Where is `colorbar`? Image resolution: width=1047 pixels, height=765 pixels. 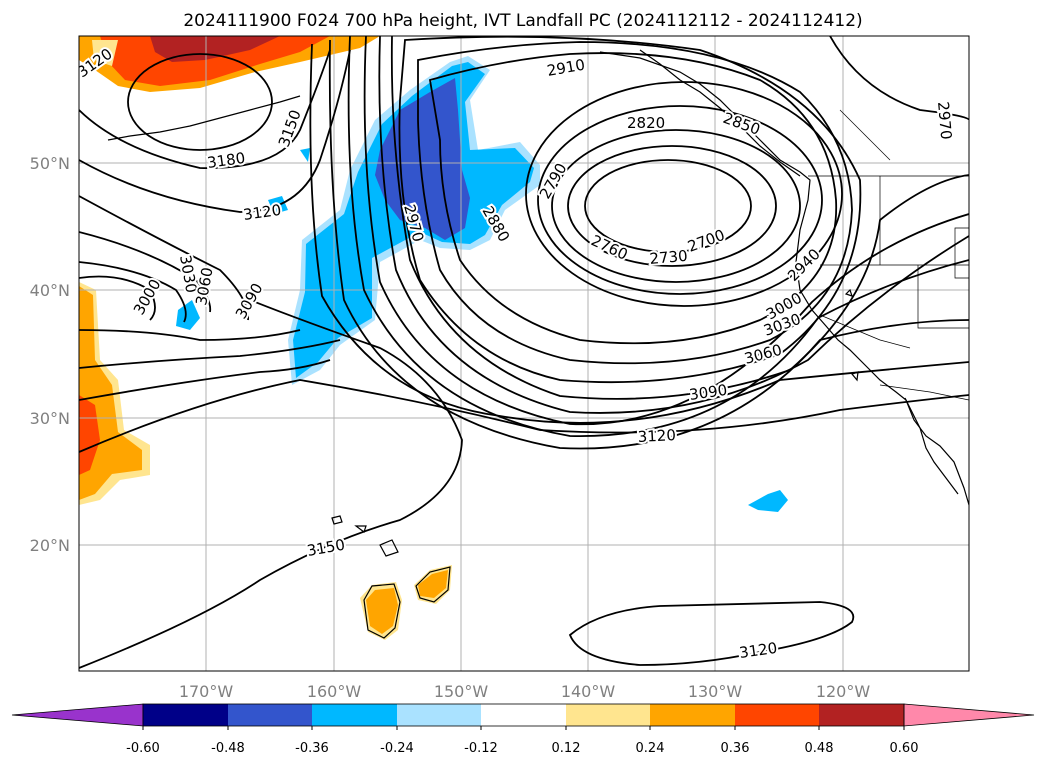
colorbar is located at coordinates (523, 716).